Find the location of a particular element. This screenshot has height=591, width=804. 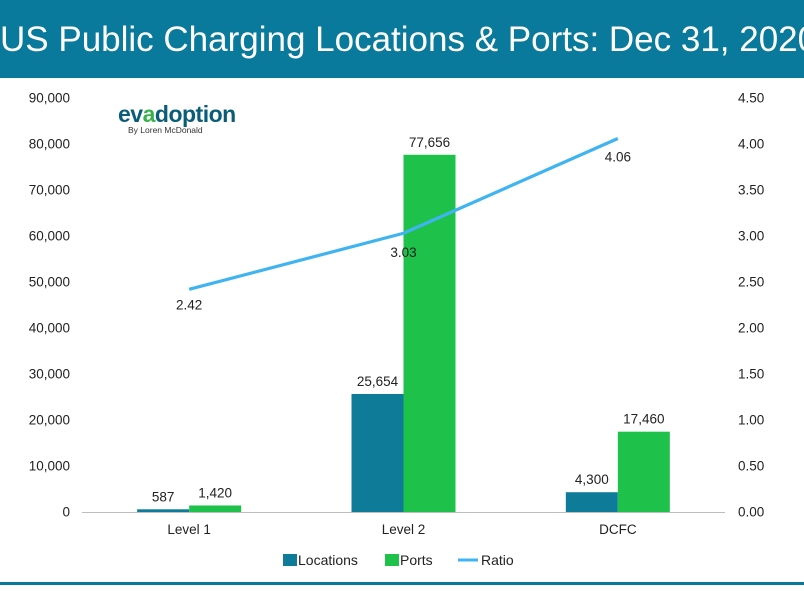

logo-byline: By Loren McDonald is located at coordinates (165, 130).